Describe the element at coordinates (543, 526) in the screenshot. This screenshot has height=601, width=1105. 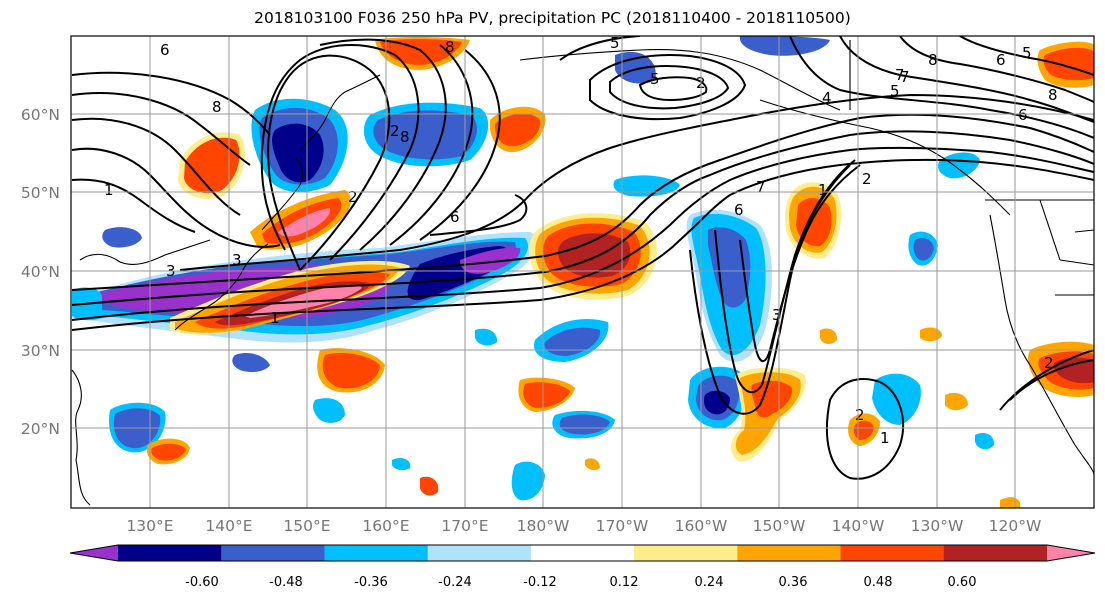
I see `lon-label: 180°W` at that location.